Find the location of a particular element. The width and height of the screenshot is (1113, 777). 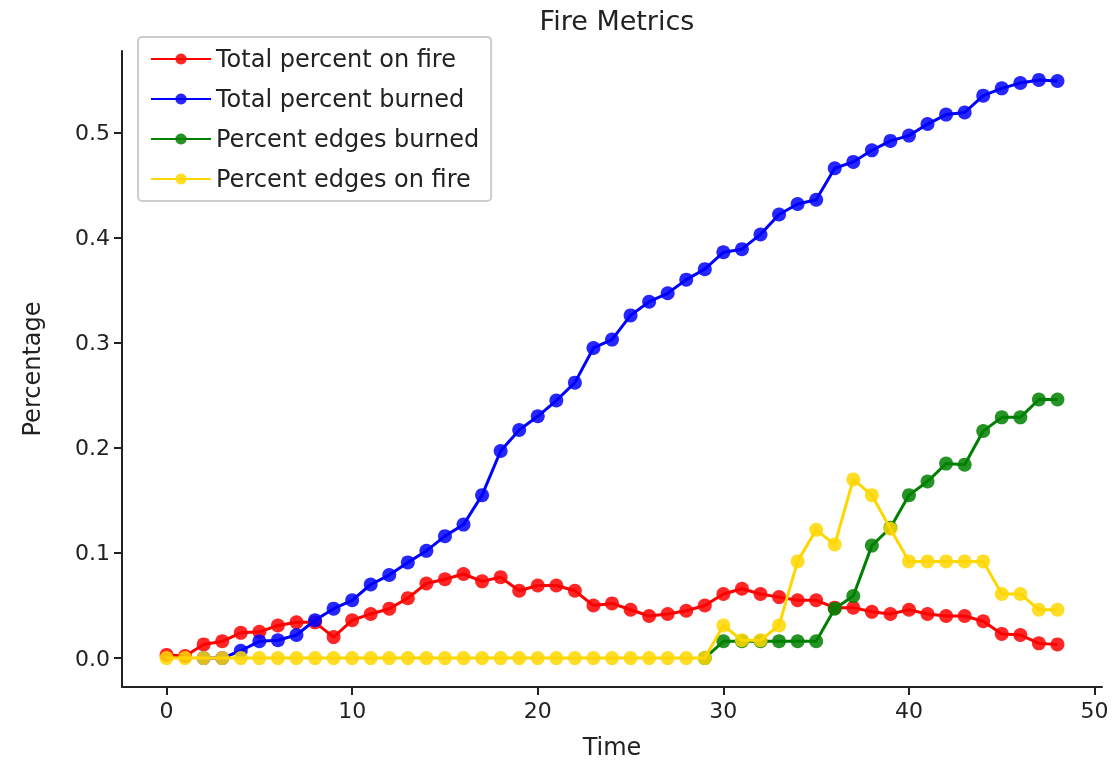

x-axis-title: Time is located at coordinates (611, 747).